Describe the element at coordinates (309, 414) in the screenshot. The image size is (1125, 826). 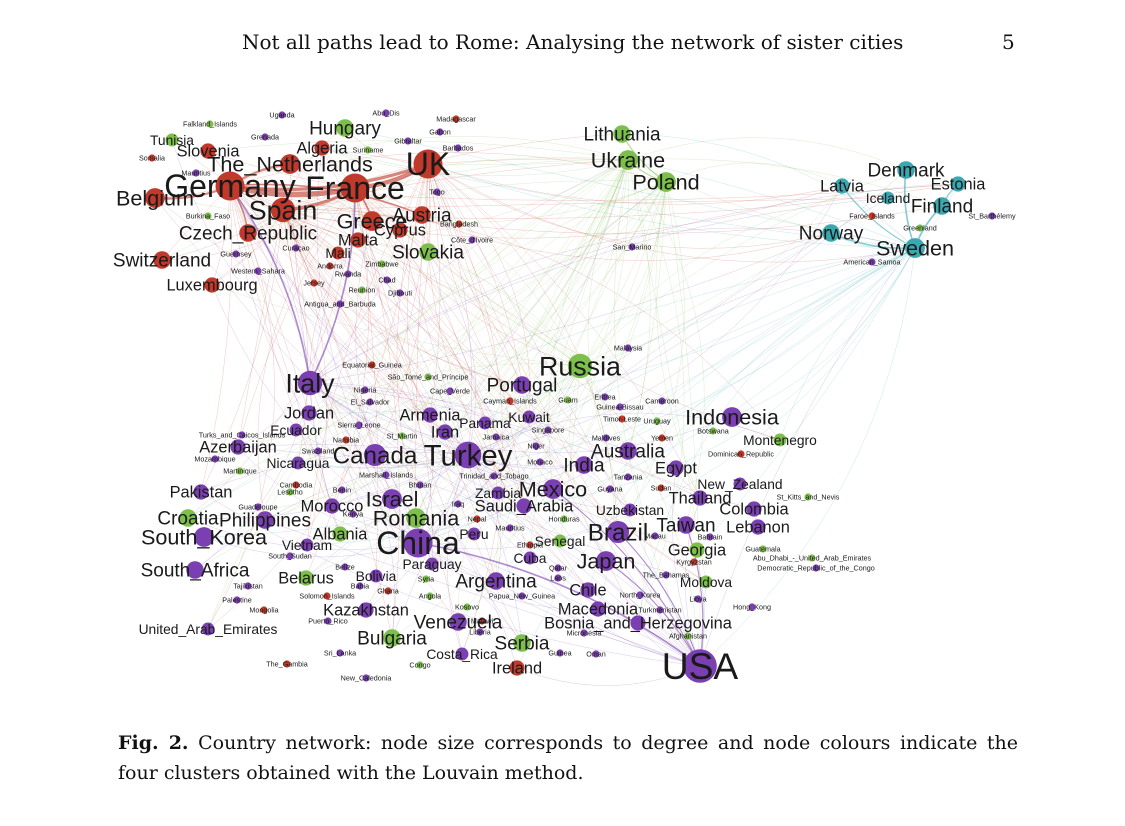
I see `country-label: Jordan` at that location.